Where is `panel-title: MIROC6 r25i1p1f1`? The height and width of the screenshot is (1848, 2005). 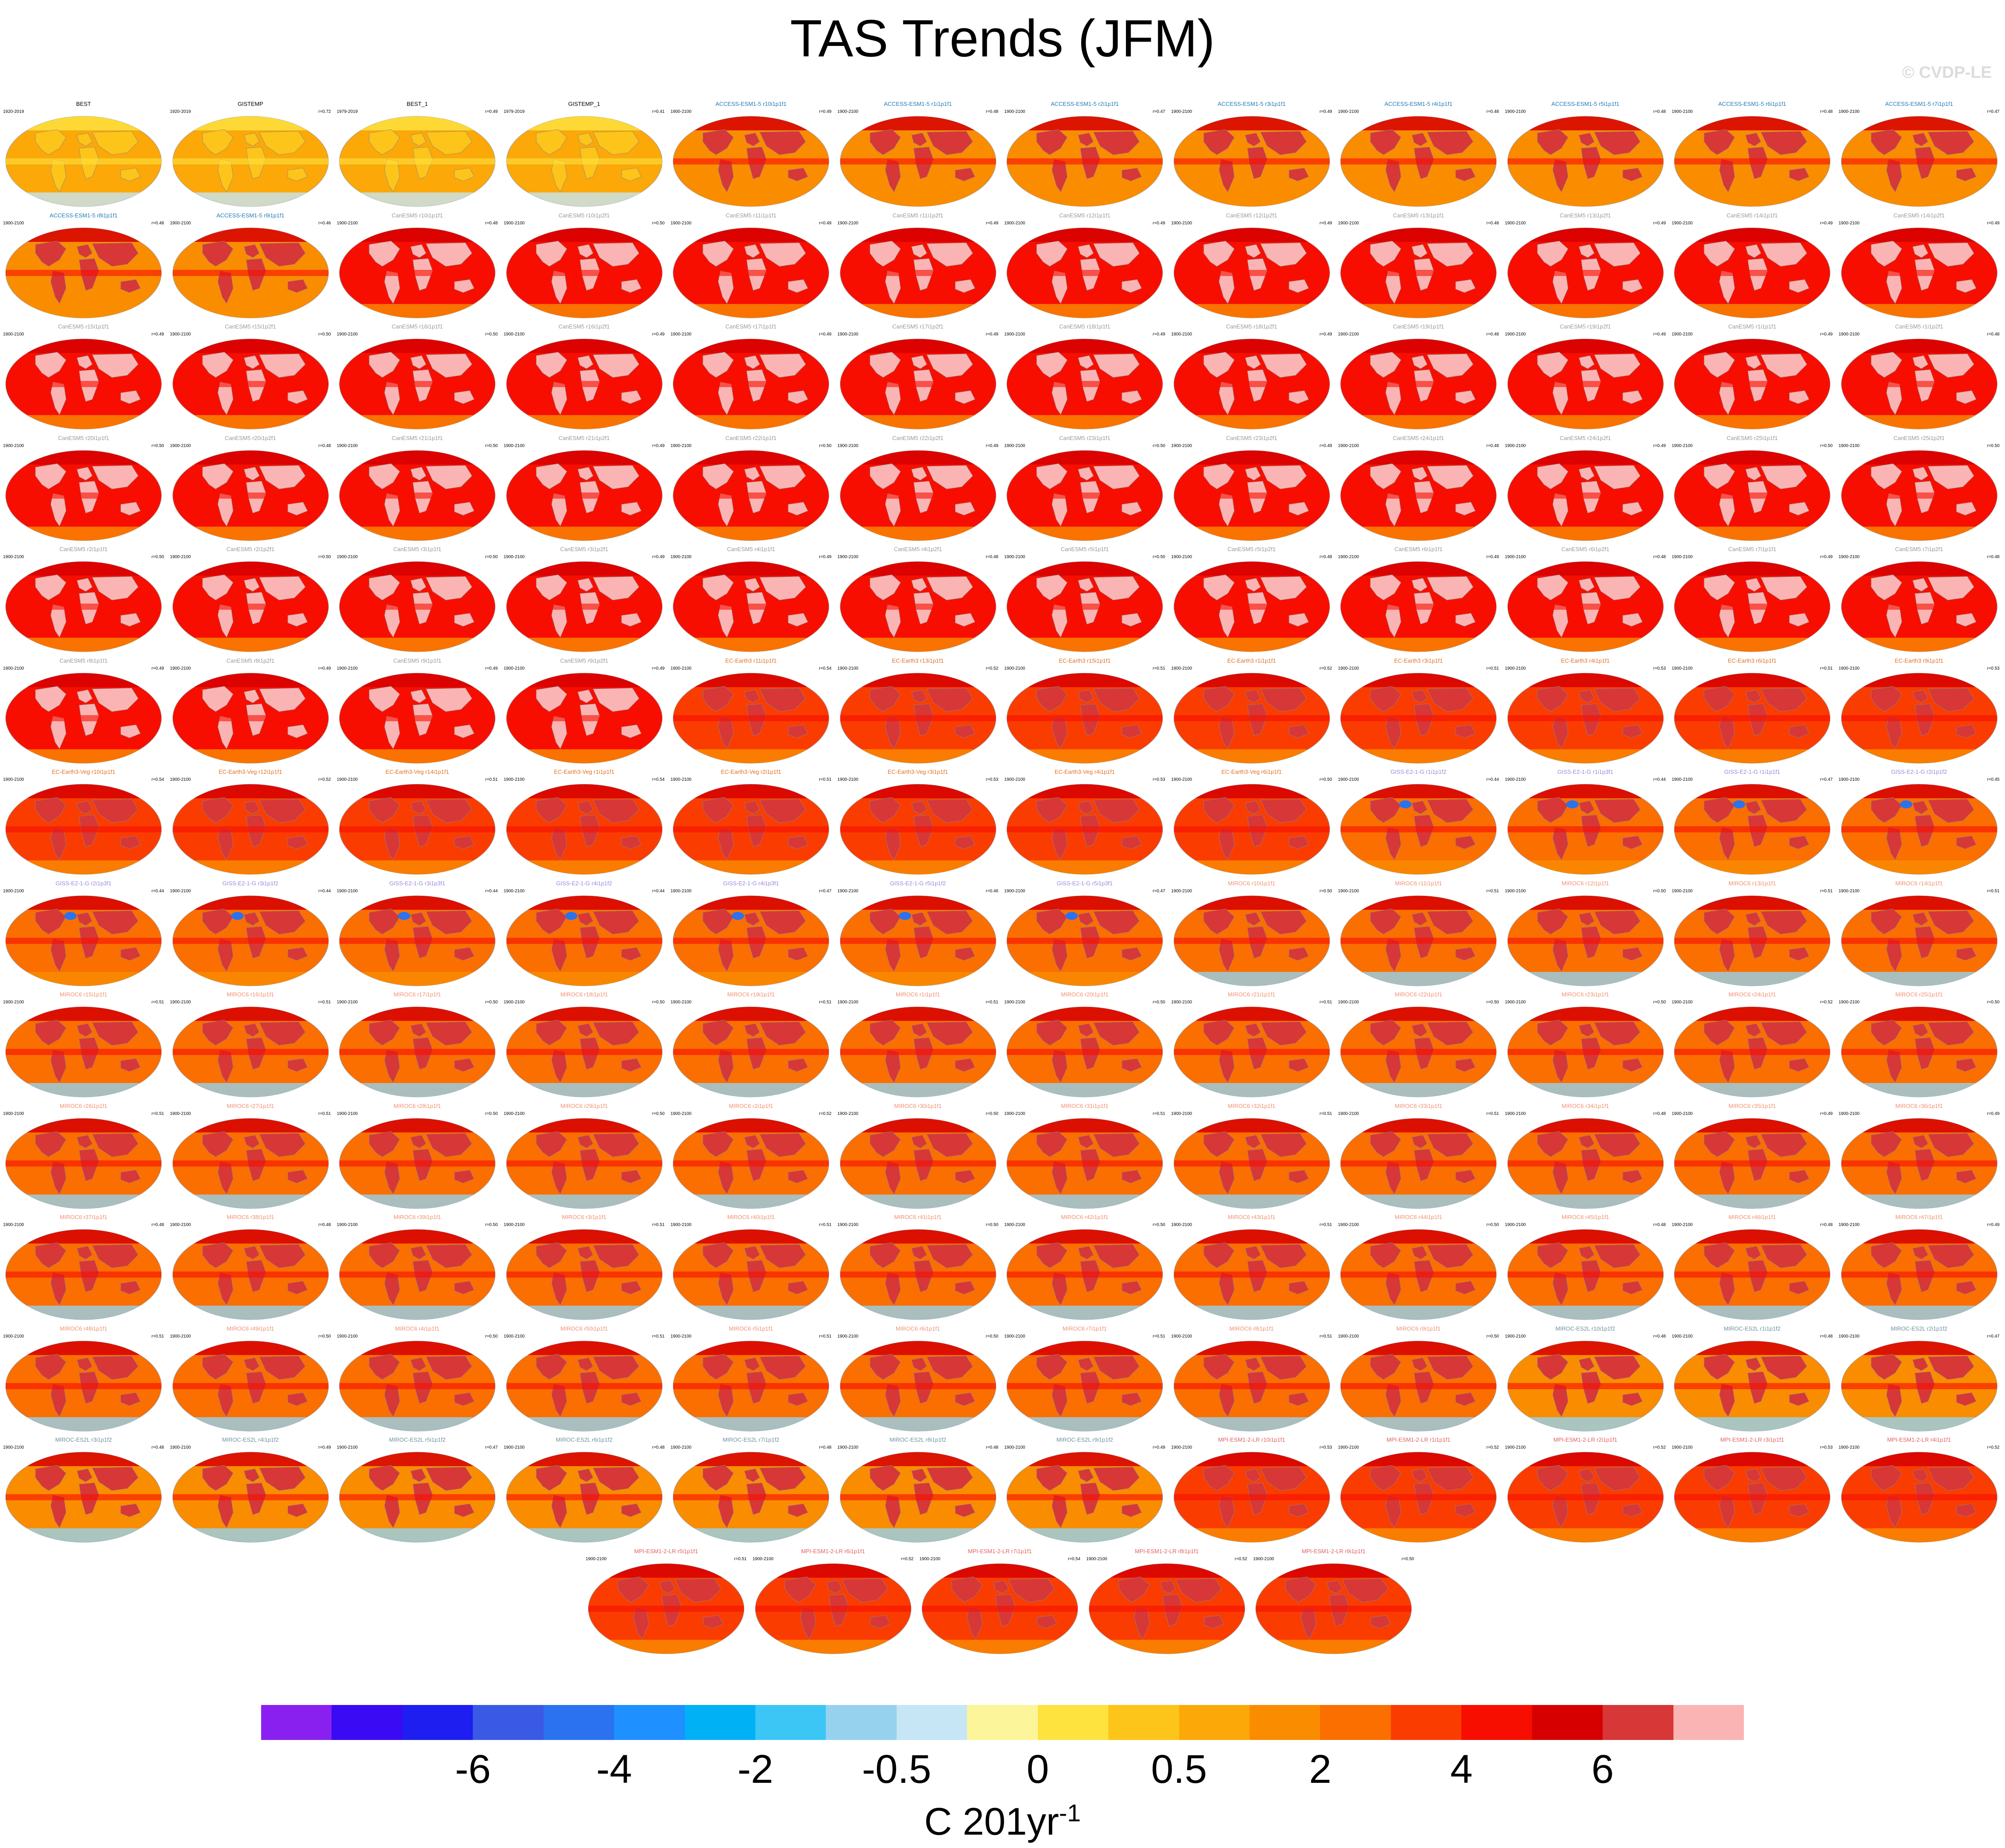
panel-title: MIROC6 r25i1p1f1 is located at coordinates (1919, 994).